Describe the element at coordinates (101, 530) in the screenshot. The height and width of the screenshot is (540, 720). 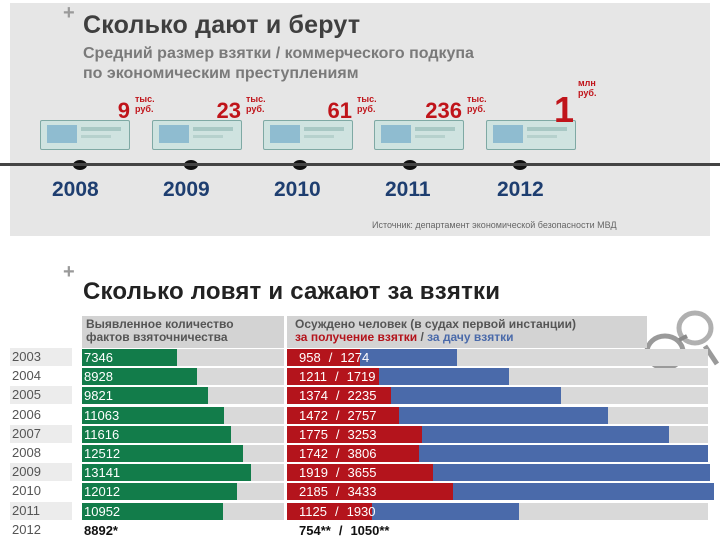
I see `detected-value: 8892*` at that location.